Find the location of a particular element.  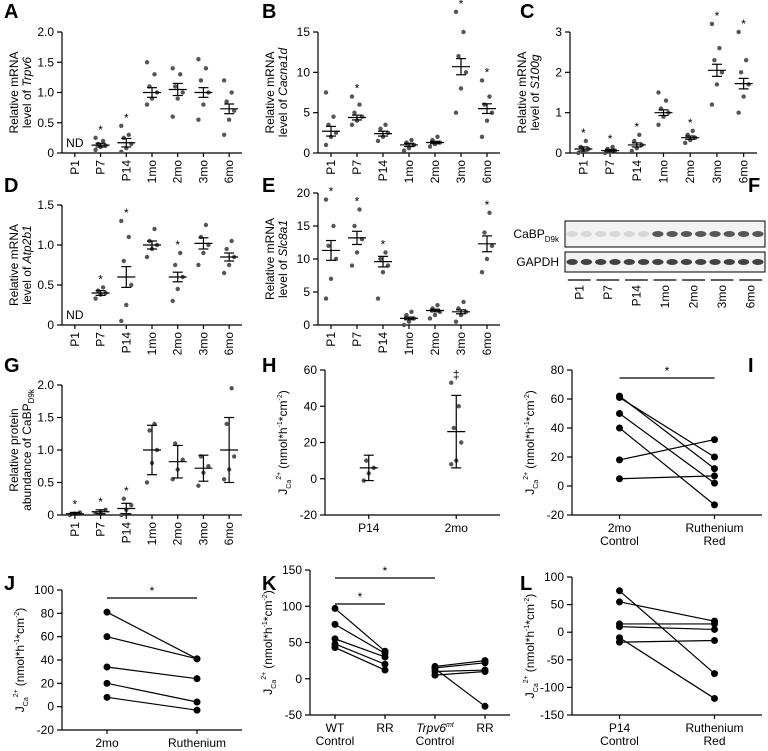

panel-letter: D is located at coordinates (11, 186).